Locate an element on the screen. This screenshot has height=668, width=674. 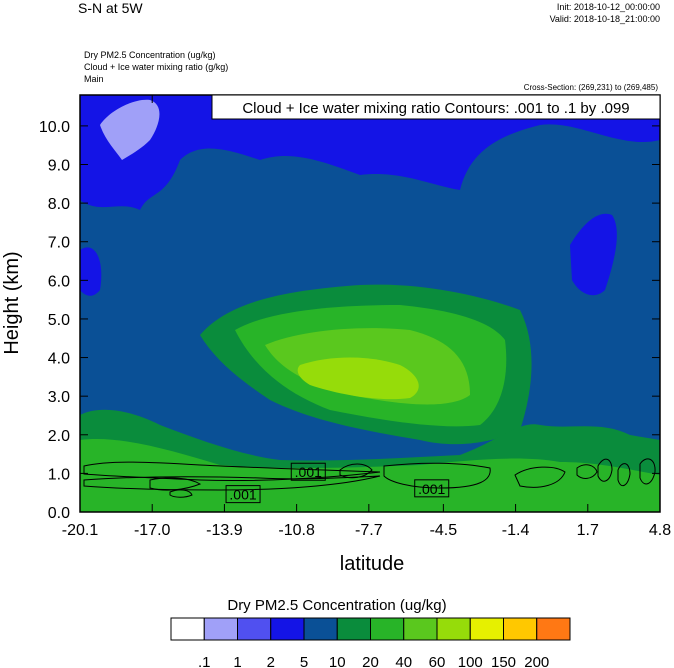
pm25-contour-5-region-left is located at coordinates (91, 271).